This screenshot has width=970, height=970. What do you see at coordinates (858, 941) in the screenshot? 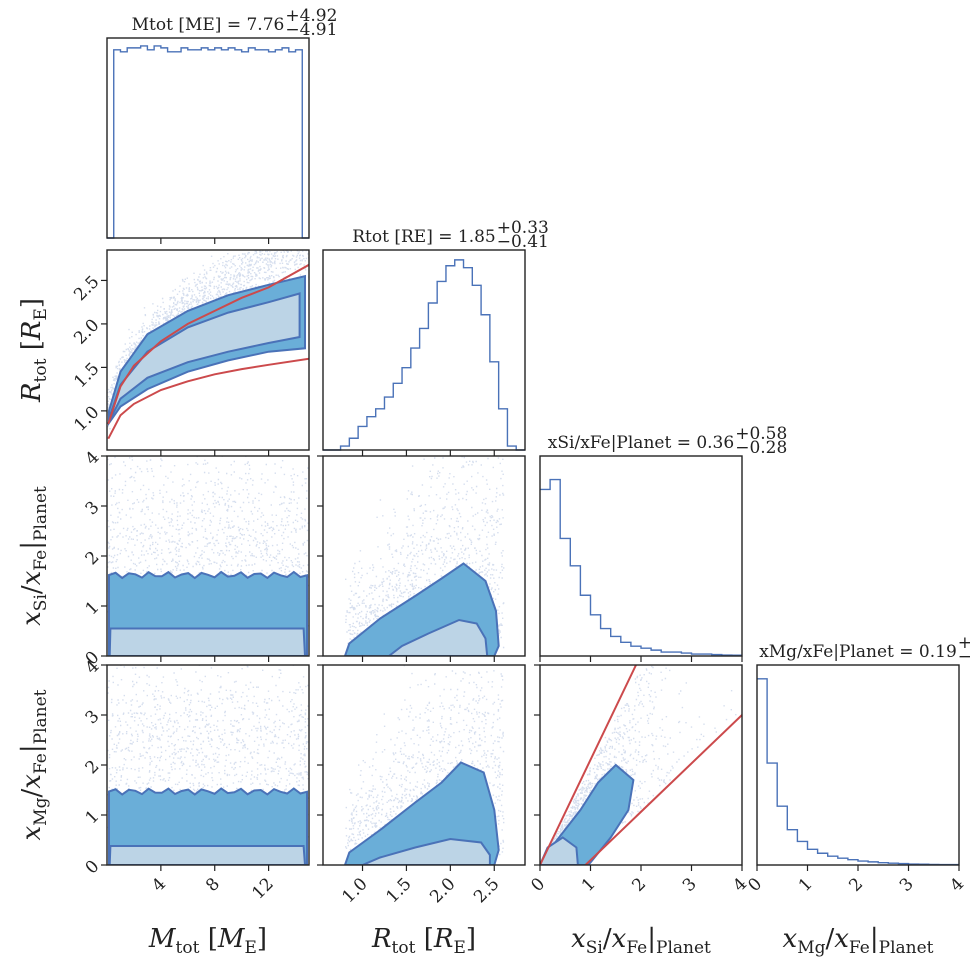
I see `x-axis-label-xmg: xMg/xFe|Planet` at bounding box center [858, 941].